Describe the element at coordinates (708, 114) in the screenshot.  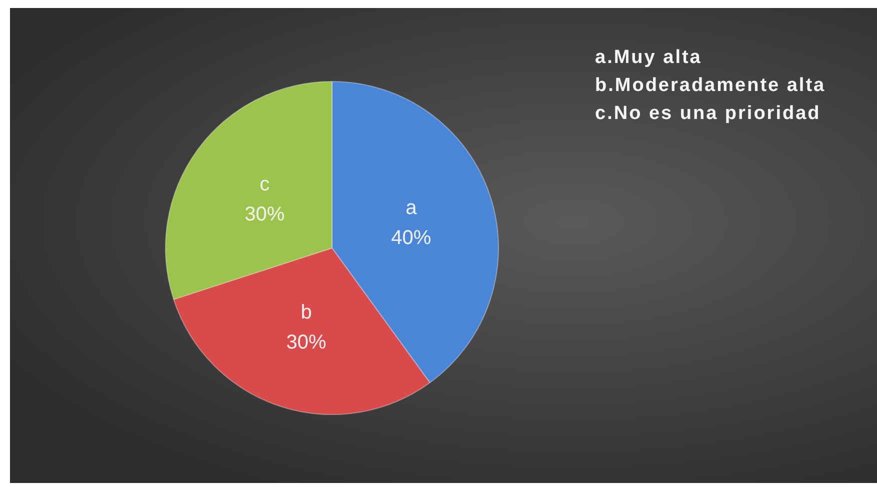
I see `text: c.No es una prioridad` at that location.